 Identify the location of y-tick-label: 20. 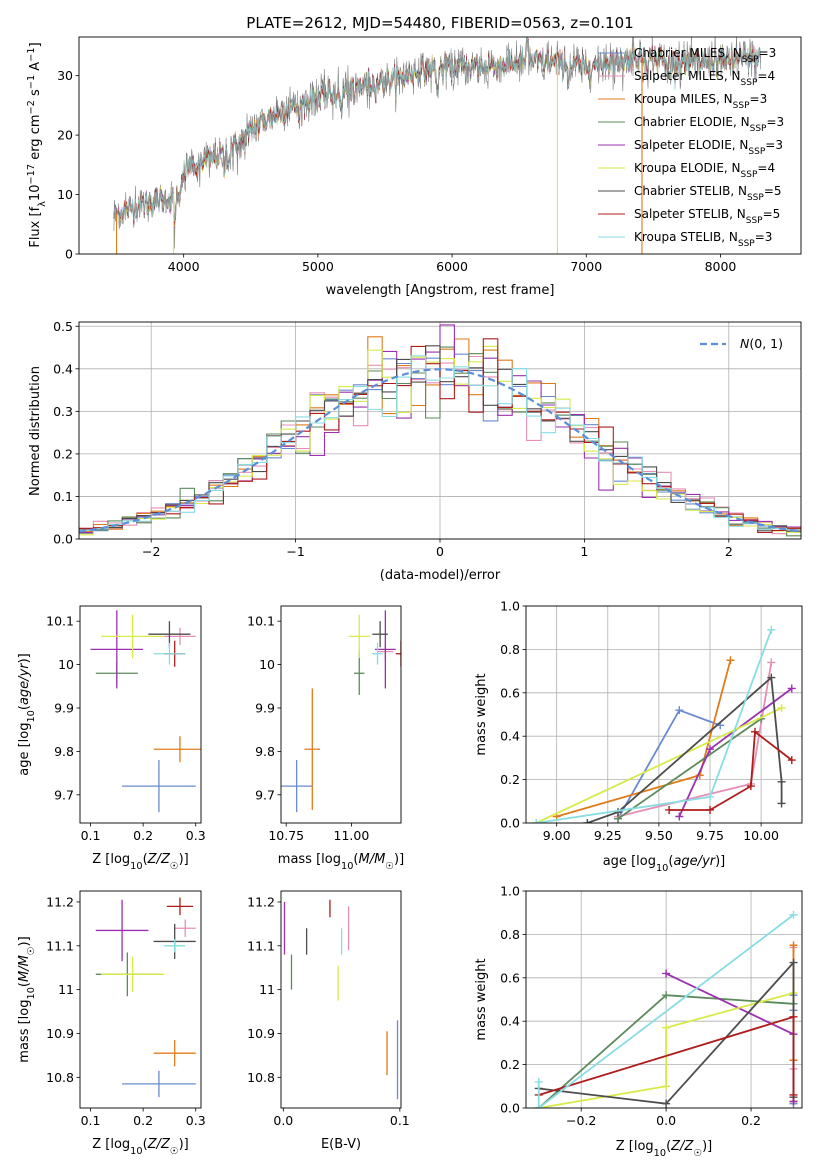
(65, 135).